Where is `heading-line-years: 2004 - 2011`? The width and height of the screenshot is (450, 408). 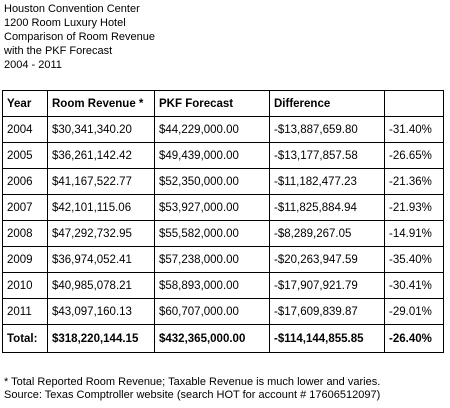
heading-line-years: 2004 - 2011 is located at coordinates (33, 65).